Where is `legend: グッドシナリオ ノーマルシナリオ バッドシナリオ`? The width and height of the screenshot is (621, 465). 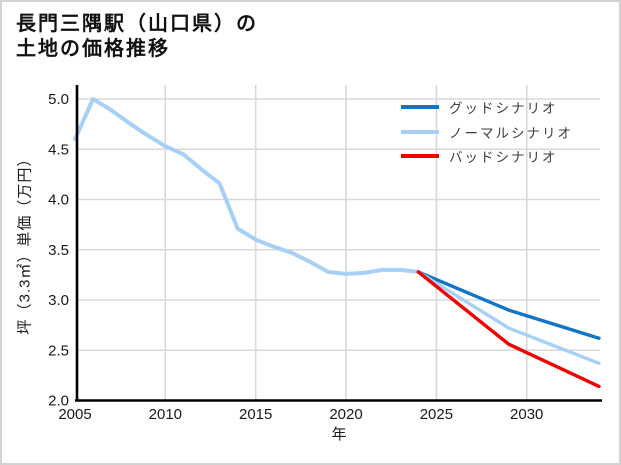 legend: グッドシナリオ ノーマルシナリオ バッドシナリオ is located at coordinates (487, 132).